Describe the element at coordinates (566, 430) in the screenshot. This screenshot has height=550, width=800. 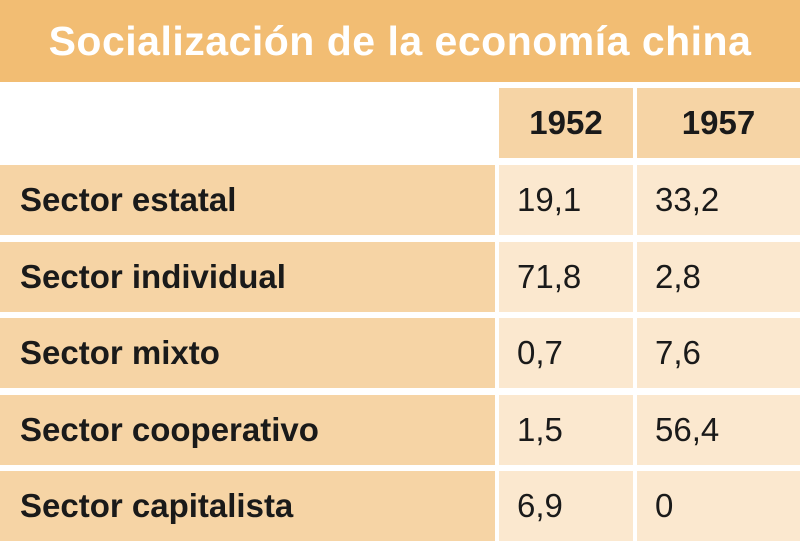
I see `table-cell: 1,5` at that location.